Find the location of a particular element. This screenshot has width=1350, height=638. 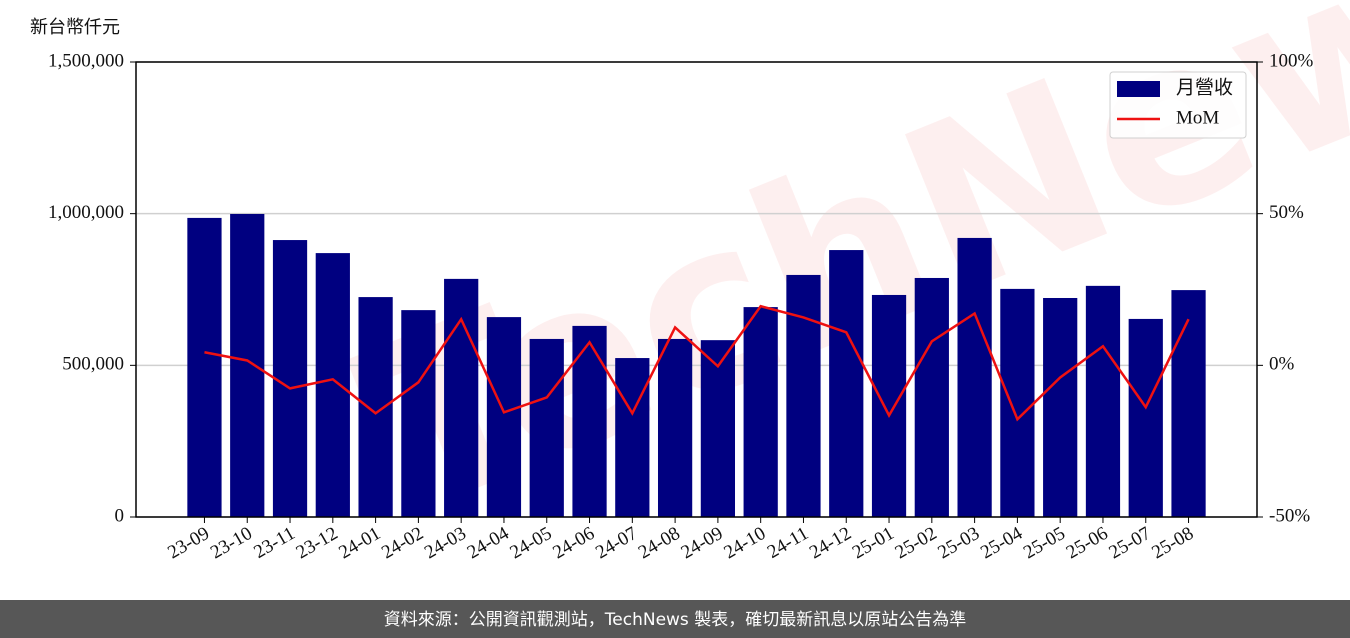

y-tick-label: 0 is located at coordinates (120, 515).